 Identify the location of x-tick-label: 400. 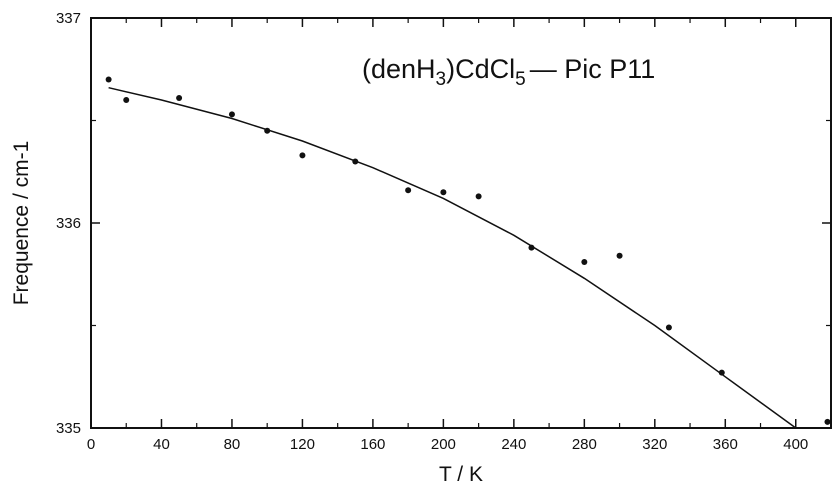
(795, 444).